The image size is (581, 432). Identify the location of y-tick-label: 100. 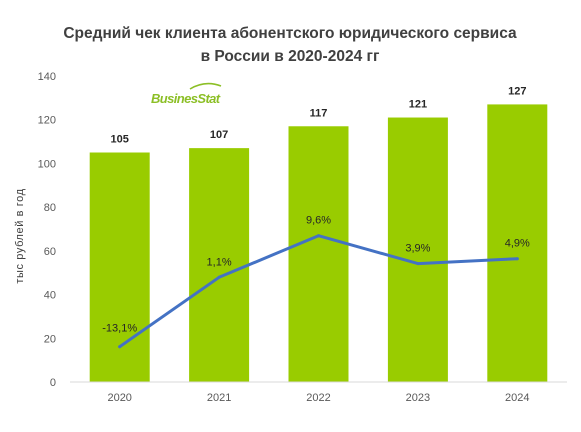
(47, 164).